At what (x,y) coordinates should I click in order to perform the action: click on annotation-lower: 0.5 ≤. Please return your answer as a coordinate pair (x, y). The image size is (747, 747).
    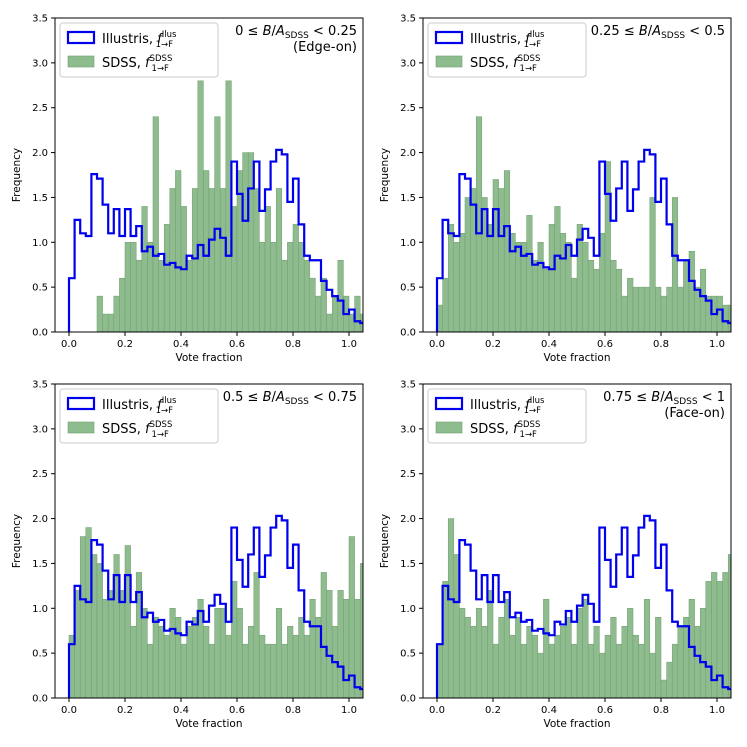
    Looking at the image, I should click on (243, 397).